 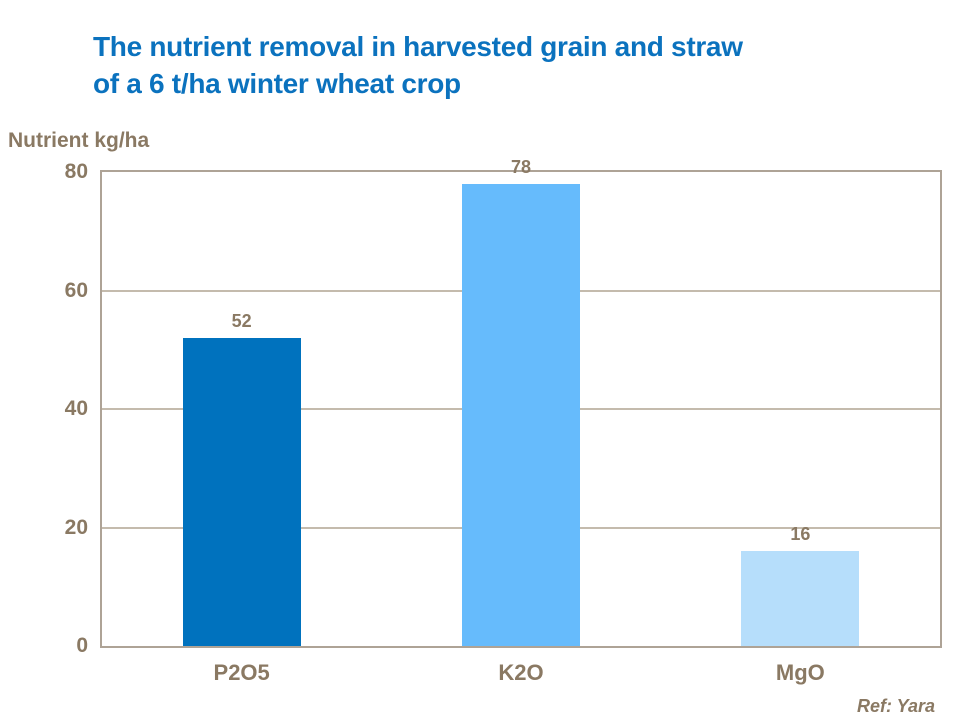 What do you see at coordinates (241, 672) in the screenshot?
I see `x-tick-label-P2O5: P2O5` at bounding box center [241, 672].